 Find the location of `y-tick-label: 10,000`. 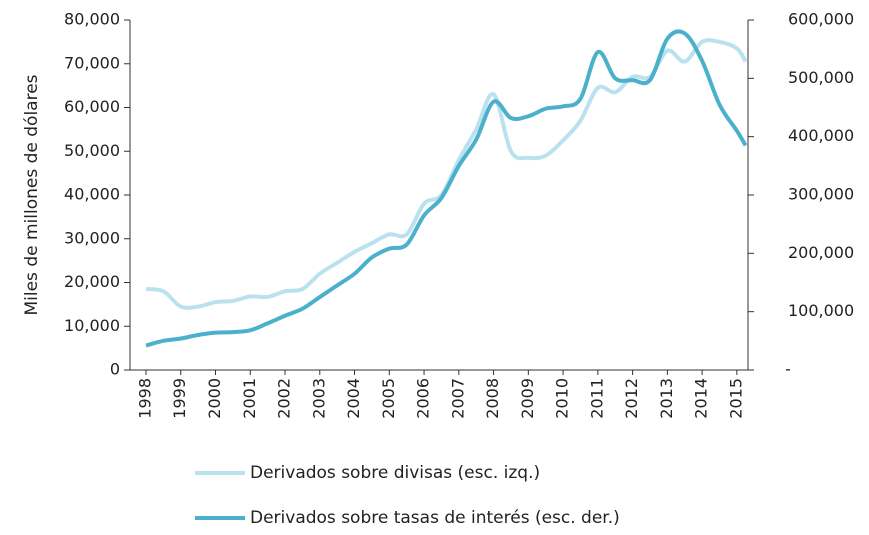

y-tick-label: 10,000 is located at coordinates (92, 325).